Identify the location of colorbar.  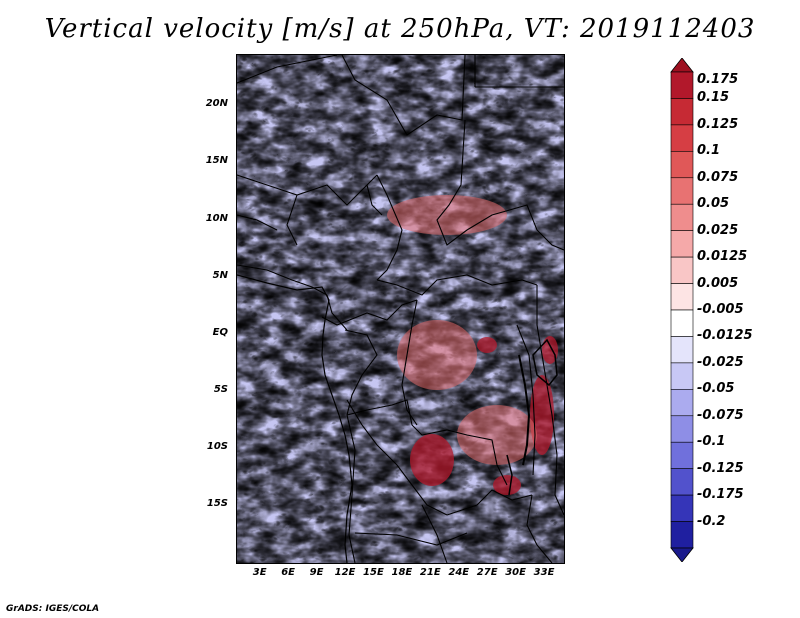
(682, 310).